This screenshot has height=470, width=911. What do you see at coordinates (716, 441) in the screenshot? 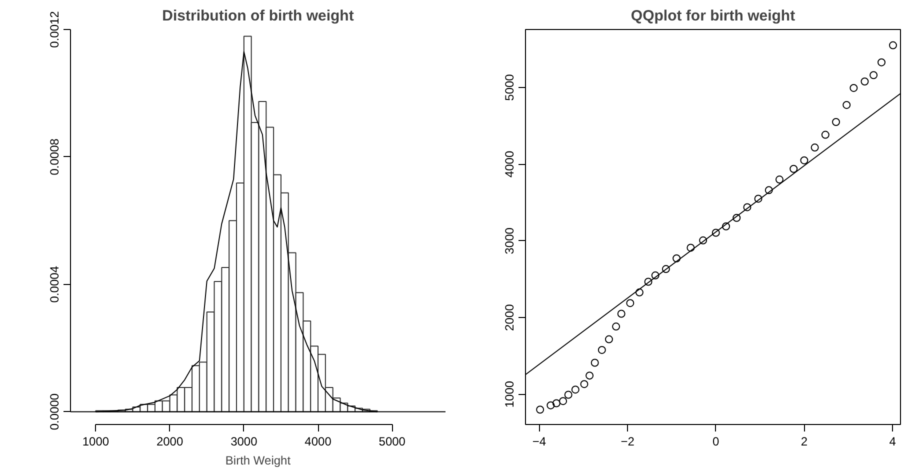
I see `x-tick-label: 0` at bounding box center [716, 441].